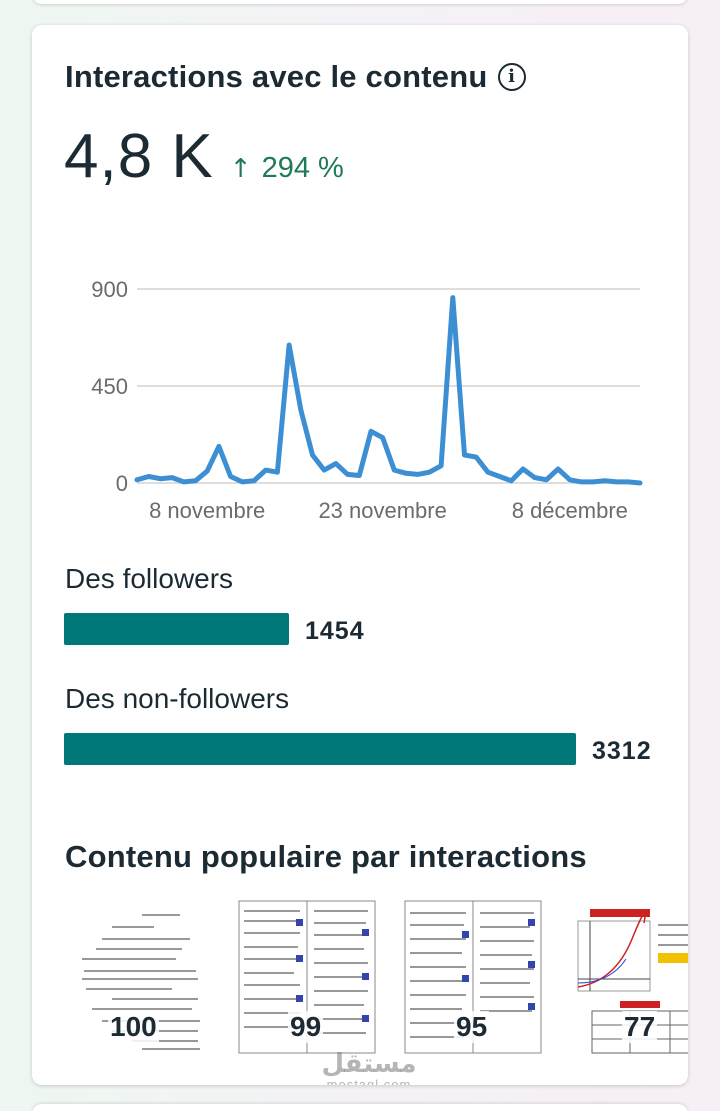 The image size is (720, 1111). I want to click on watermark-latin: mostaql.com, so click(369, 1081).